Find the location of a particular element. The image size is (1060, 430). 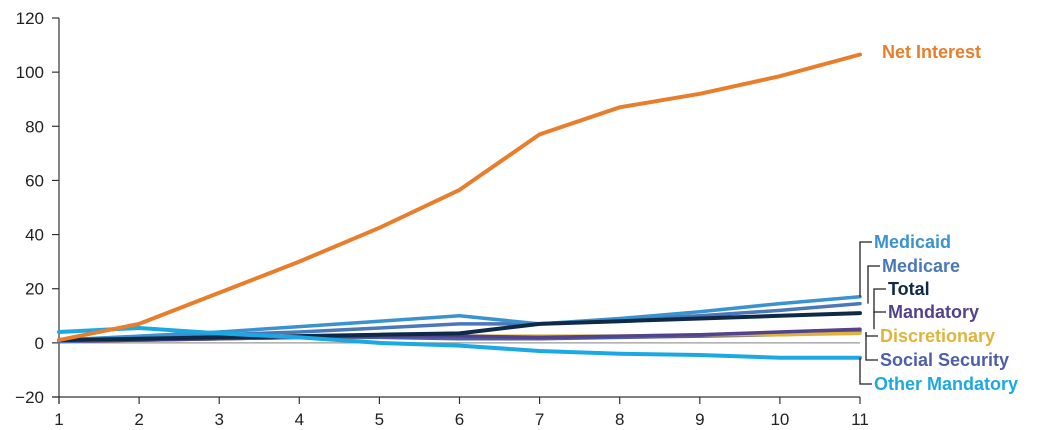

y-tick-label: −20 is located at coordinates (29, 397).